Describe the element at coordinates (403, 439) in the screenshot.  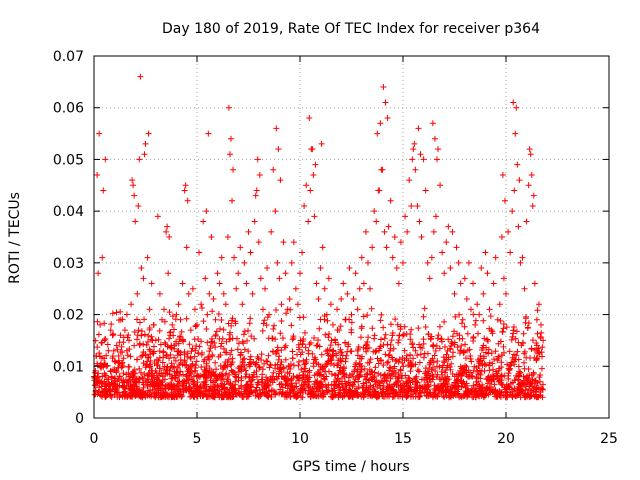
I see `x-tick-label: 15` at that location.